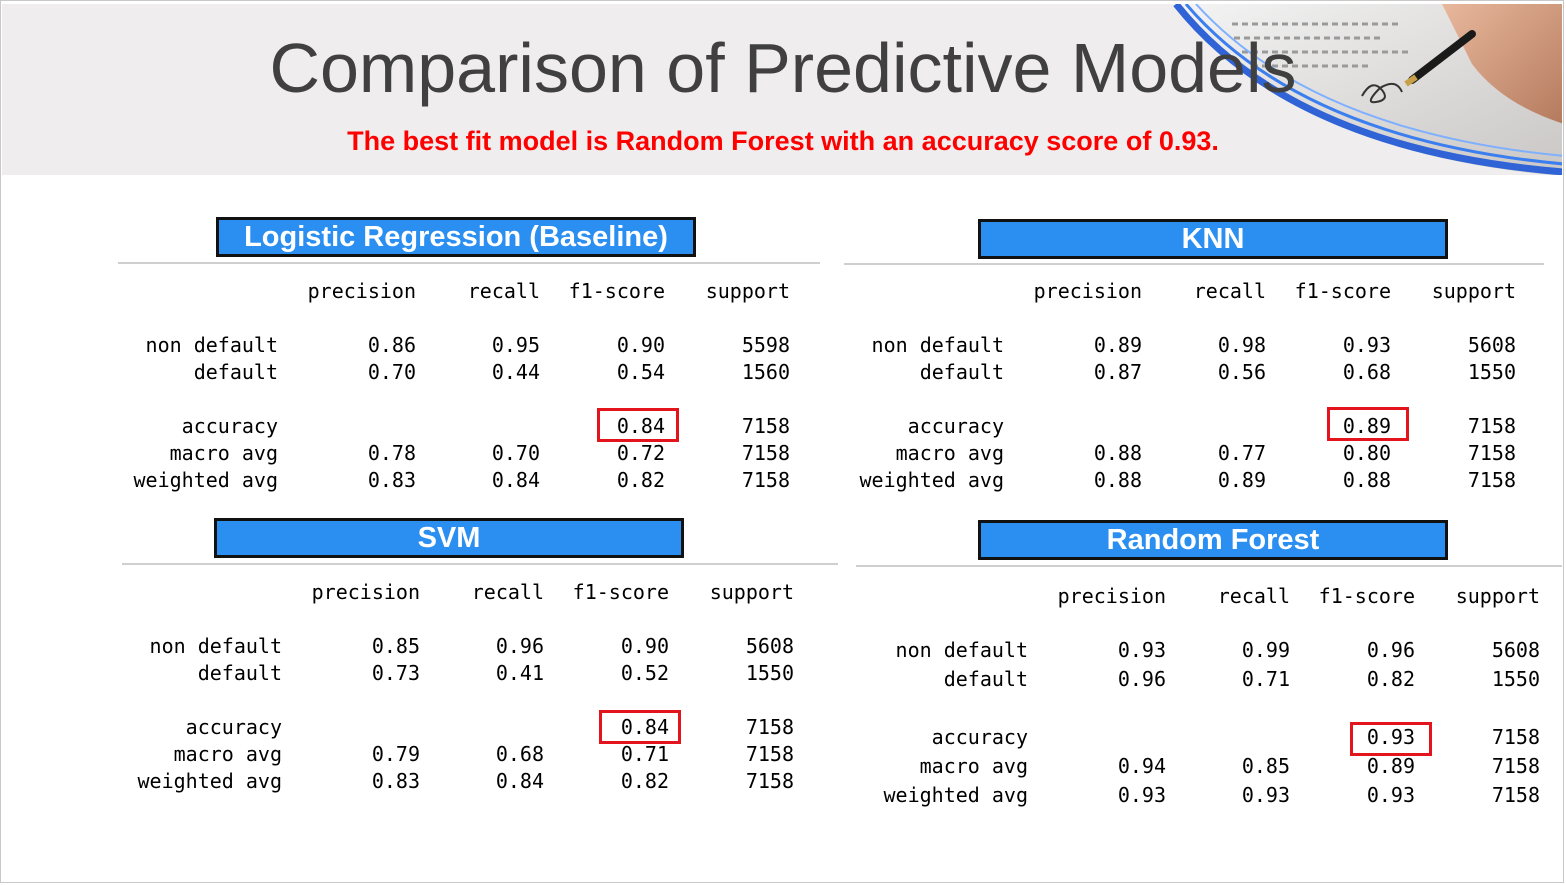  I want to click on model-label: KNN, so click(1213, 239).